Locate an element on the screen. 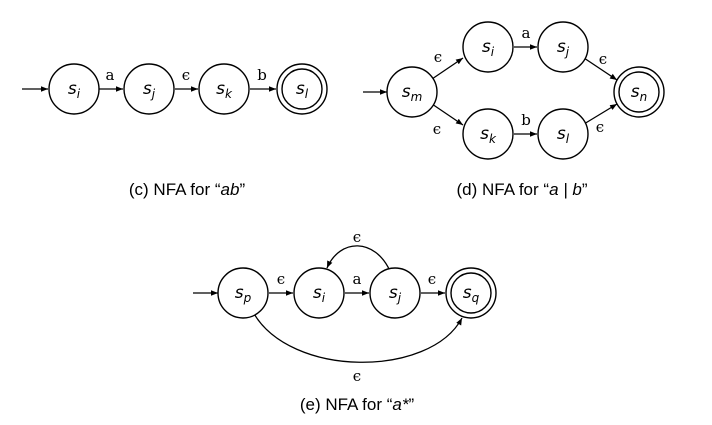  panel-c: a ϵ b si sj sk sl (c) NFA for “ab” is located at coordinates (175, 131).